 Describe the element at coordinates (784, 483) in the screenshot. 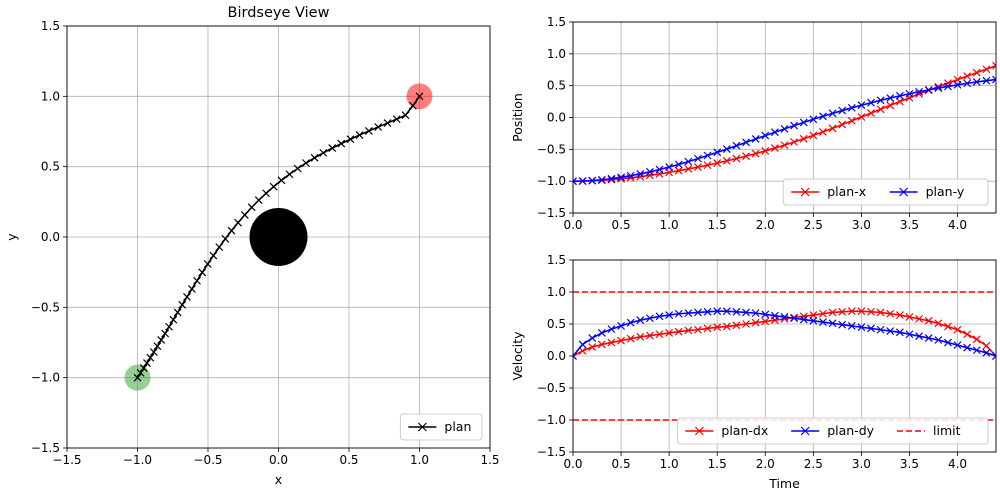

I see `x-axis-label: Time` at that location.